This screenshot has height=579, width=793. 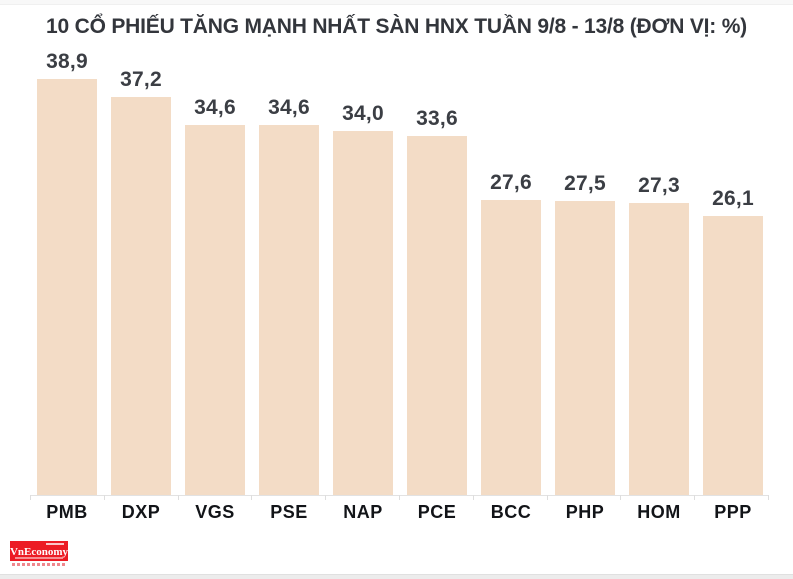 I want to click on bar-category-label: HOM, so click(x=659, y=512).